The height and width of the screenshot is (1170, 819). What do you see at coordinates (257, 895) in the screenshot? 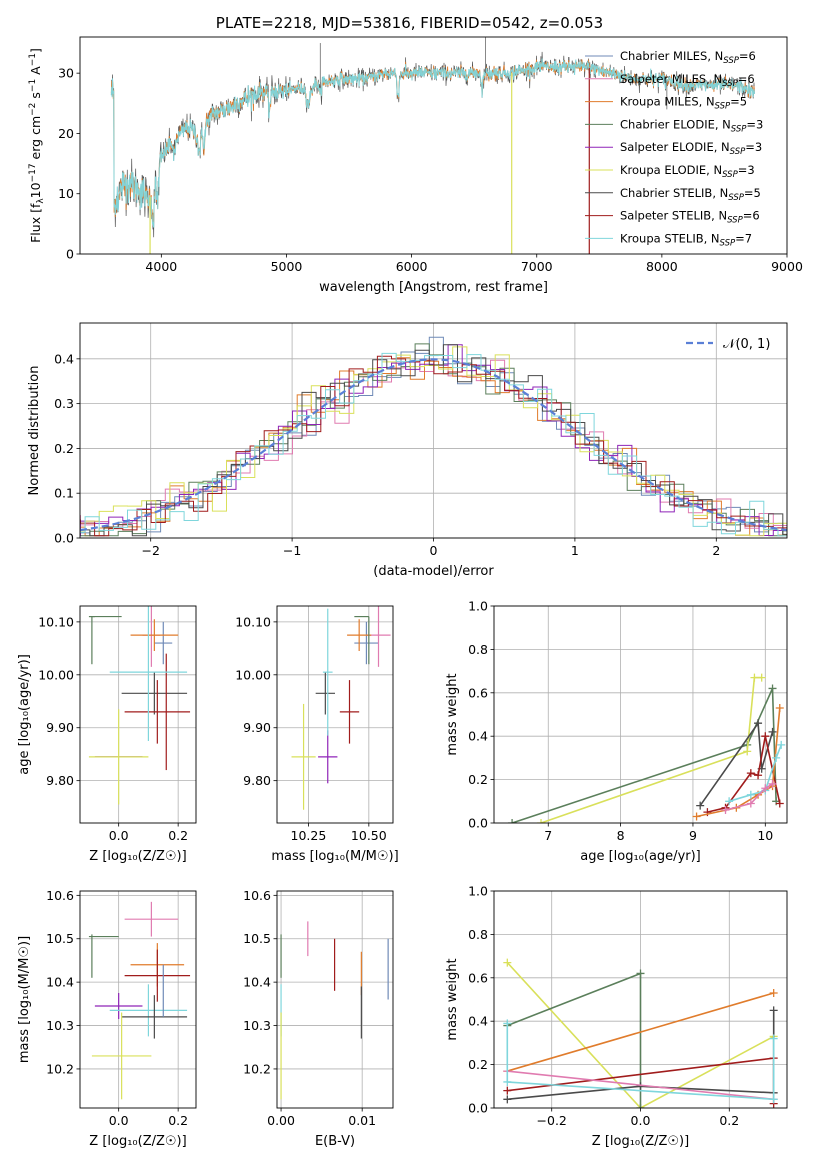
I see `y-tick-label: 10.6` at bounding box center [257, 895].